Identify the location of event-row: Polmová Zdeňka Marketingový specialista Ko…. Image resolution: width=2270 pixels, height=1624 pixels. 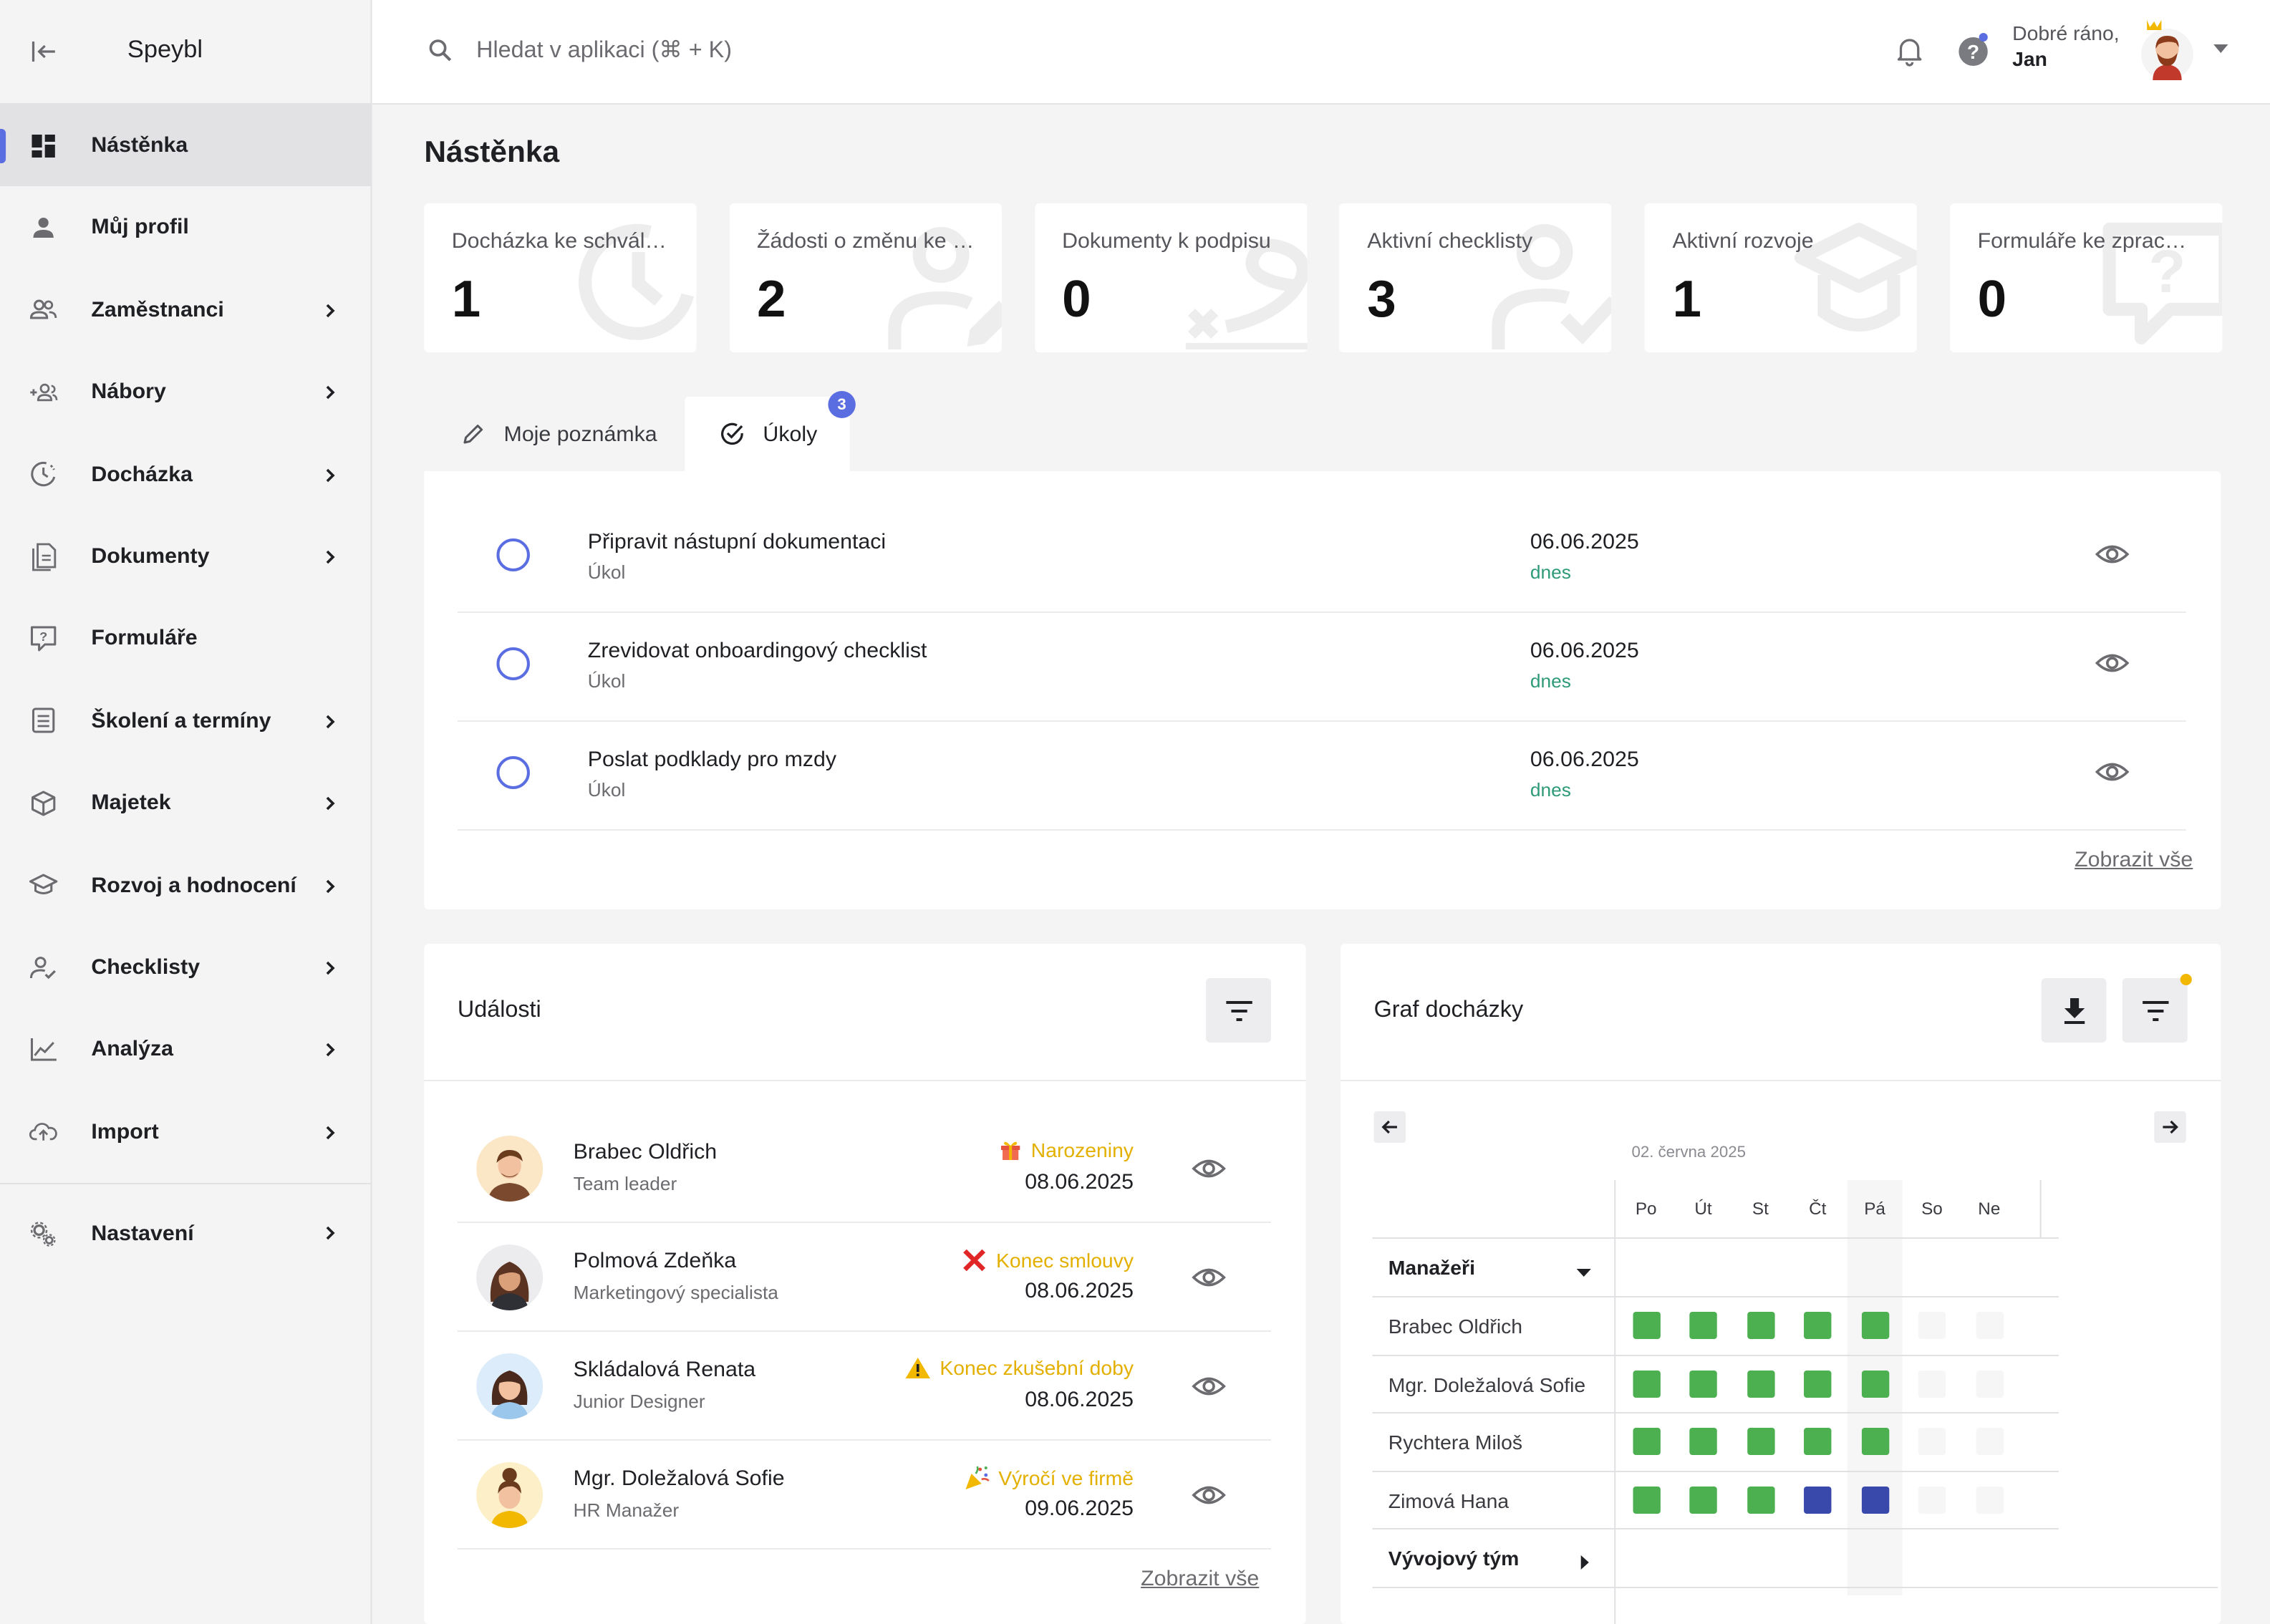
(864, 1277).